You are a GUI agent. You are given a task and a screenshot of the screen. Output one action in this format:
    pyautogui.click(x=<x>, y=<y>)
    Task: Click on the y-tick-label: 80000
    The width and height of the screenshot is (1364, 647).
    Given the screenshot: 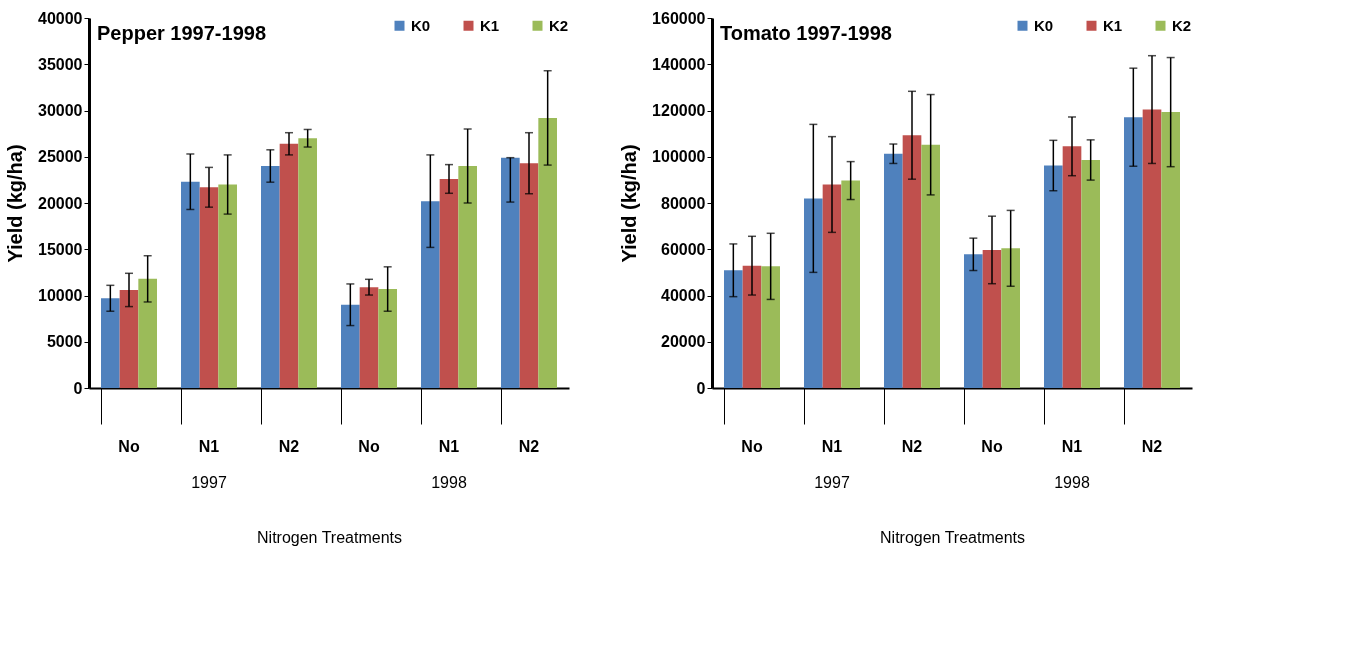 What is the action you would take?
    pyautogui.click(x=683, y=203)
    